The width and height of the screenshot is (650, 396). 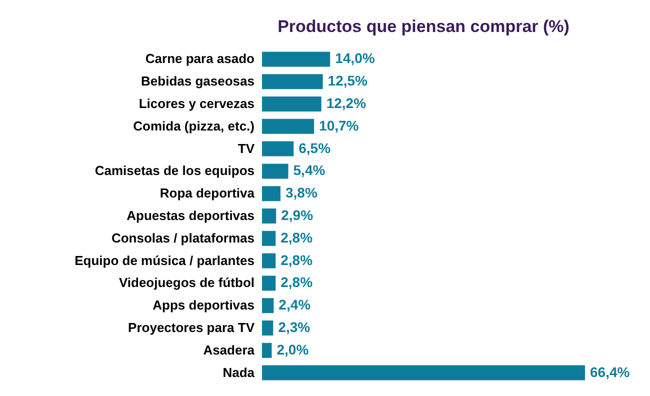 I want to click on data-label: 2,9%, so click(x=297, y=215).